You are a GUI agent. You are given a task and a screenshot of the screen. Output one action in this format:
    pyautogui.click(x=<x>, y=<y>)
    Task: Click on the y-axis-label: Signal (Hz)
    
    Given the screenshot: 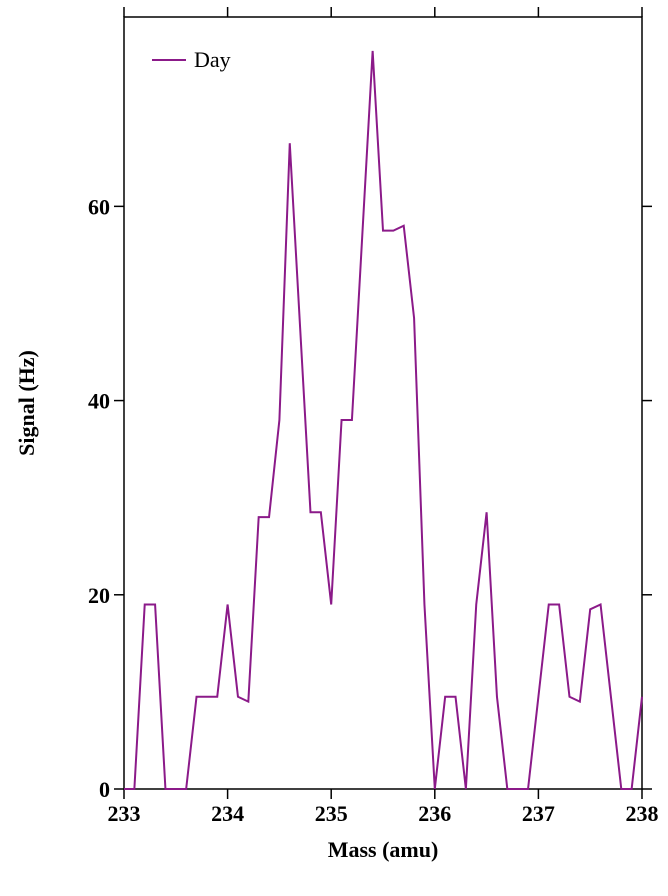 What is the action you would take?
    pyautogui.click(x=26, y=403)
    